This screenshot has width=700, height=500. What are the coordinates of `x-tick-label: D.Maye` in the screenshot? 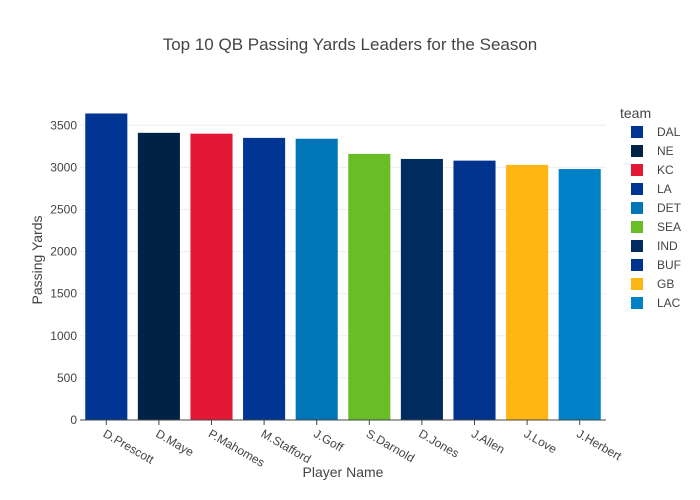 It's located at (174, 442).